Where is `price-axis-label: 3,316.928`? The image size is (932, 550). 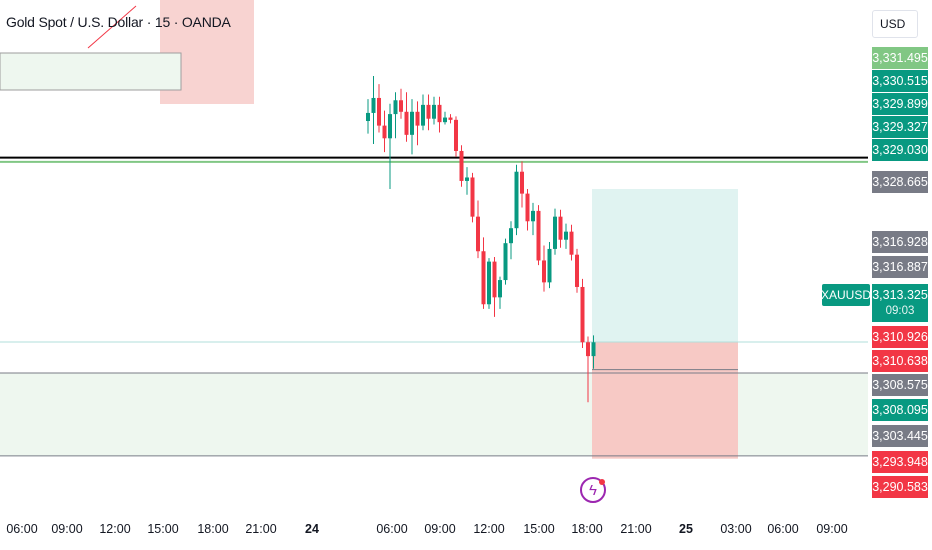 price-axis-label: 3,316.928 is located at coordinates (900, 242).